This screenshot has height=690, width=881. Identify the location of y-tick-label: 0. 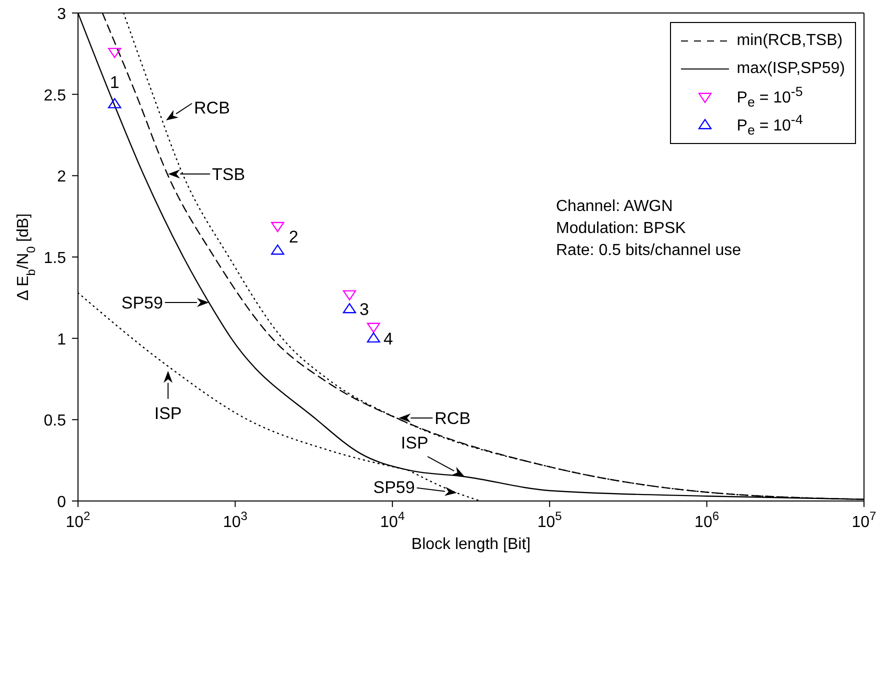
(61, 502).